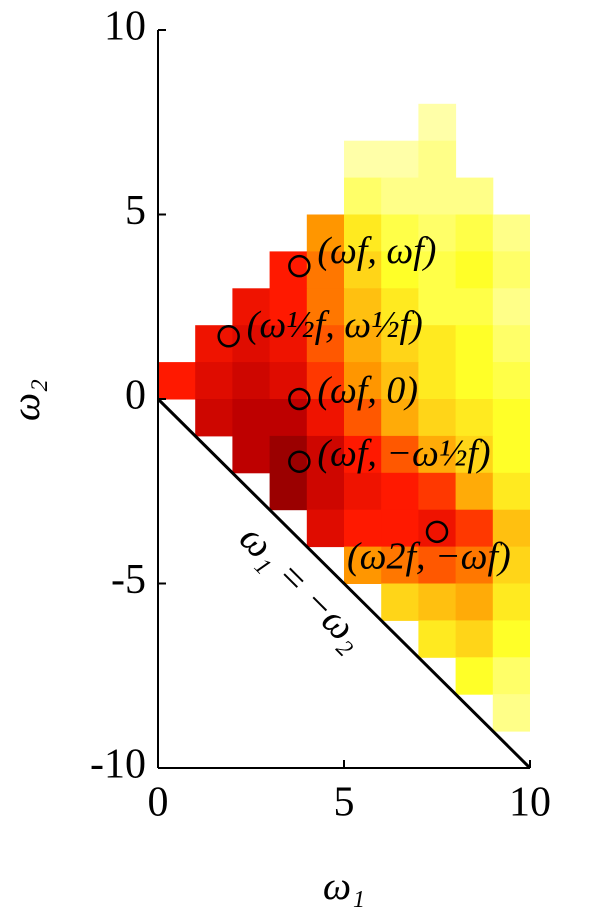 This screenshot has width=598, height=919. I want to click on y-tick-label: -5, so click(128, 580).